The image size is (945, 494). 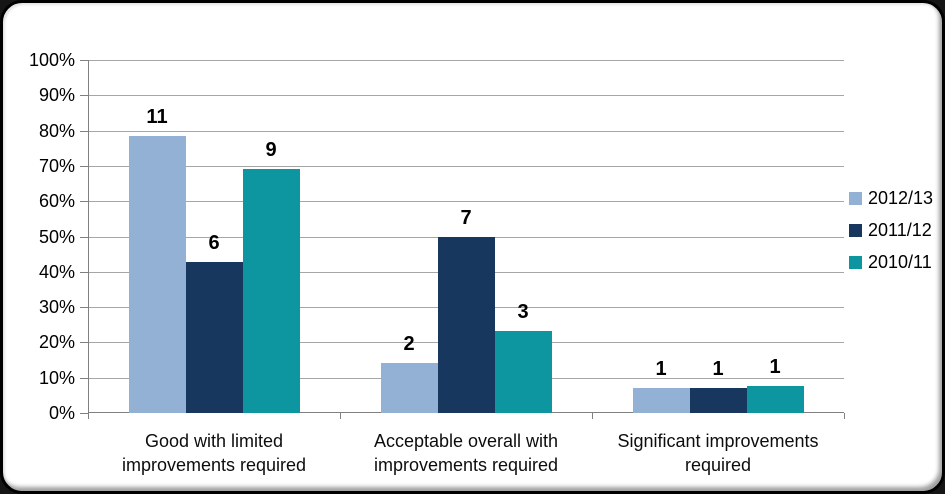 What do you see at coordinates (56, 307) in the screenshot?
I see `y-tick-label: 30%` at bounding box center [56, 307].